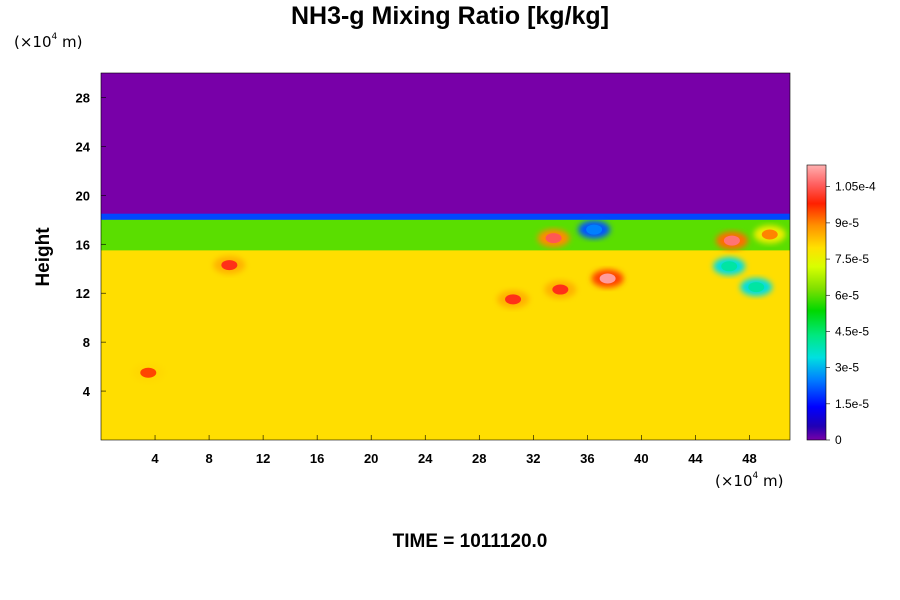 Image resolution: width=900 pixels, height=600 pixels. Describe the element at coordinates (83, 146) in the screenshot. I see `y-tick-label: 24` at that location.